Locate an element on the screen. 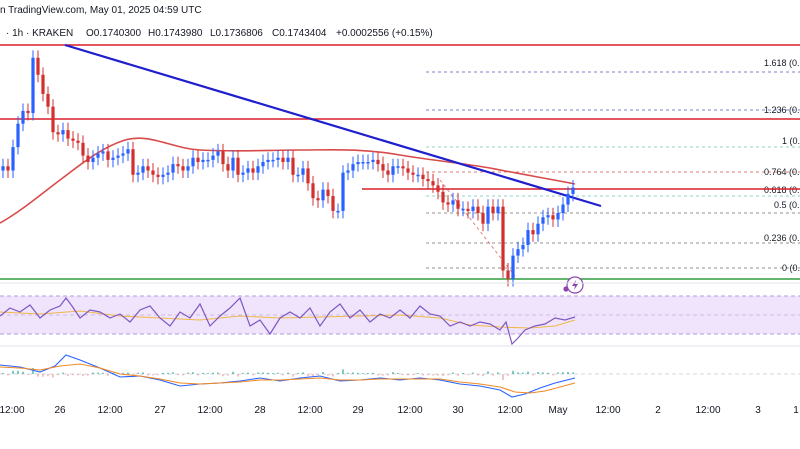  fib-label-0236: 0.236 (0. is located at coordinates (782, 238).